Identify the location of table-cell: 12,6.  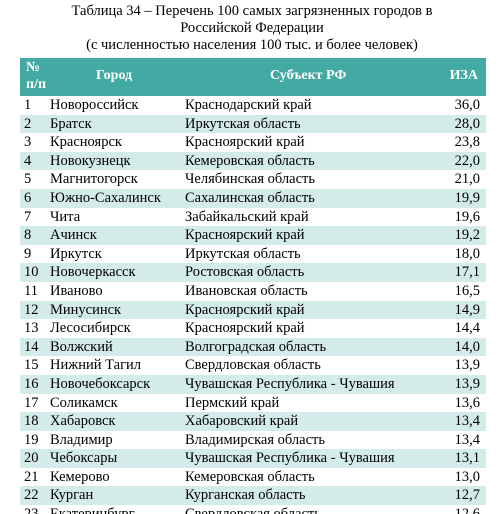
(467, 509).